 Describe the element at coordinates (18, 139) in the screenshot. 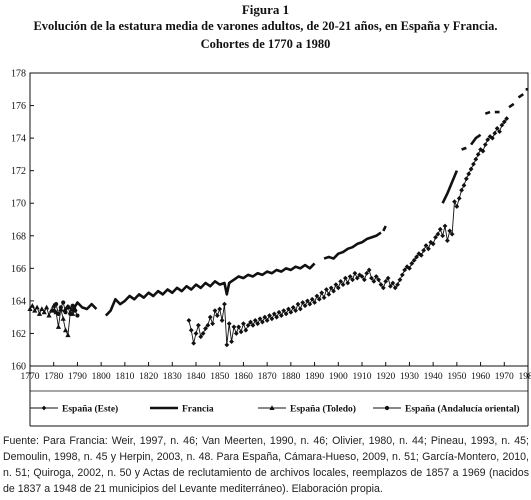

I see `y-tick-label: 174` at that location.